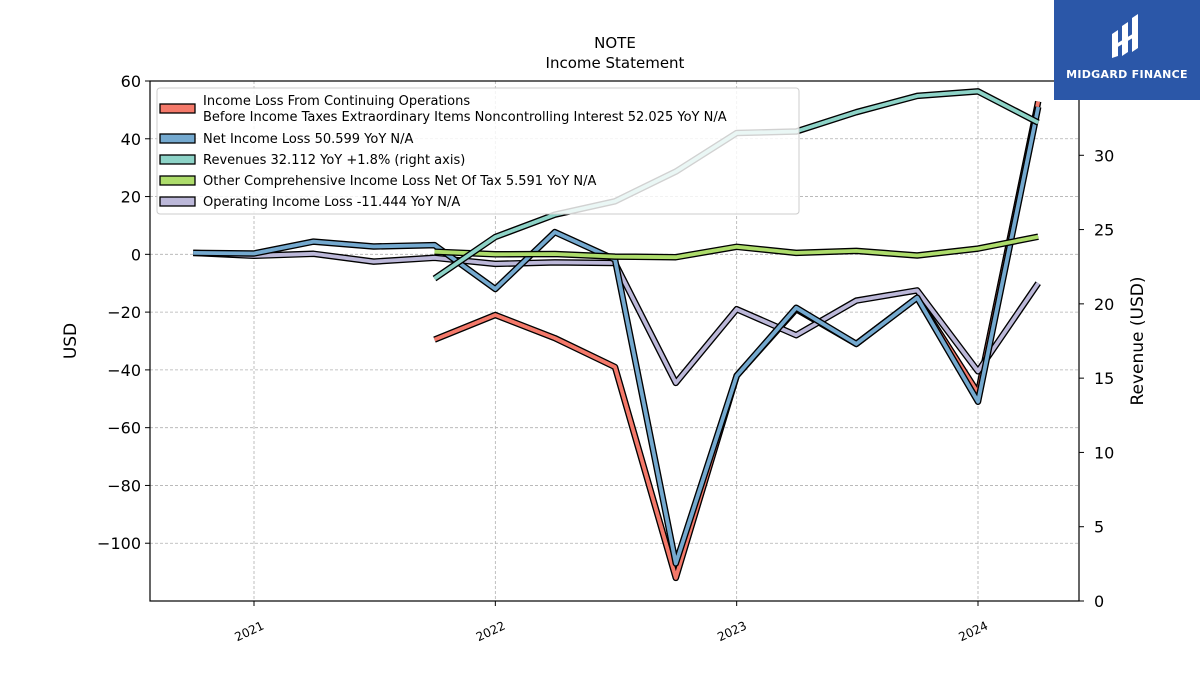 The image size is (1200, 679). I want to click on x-tick-label: 2021, so click(250, 632).